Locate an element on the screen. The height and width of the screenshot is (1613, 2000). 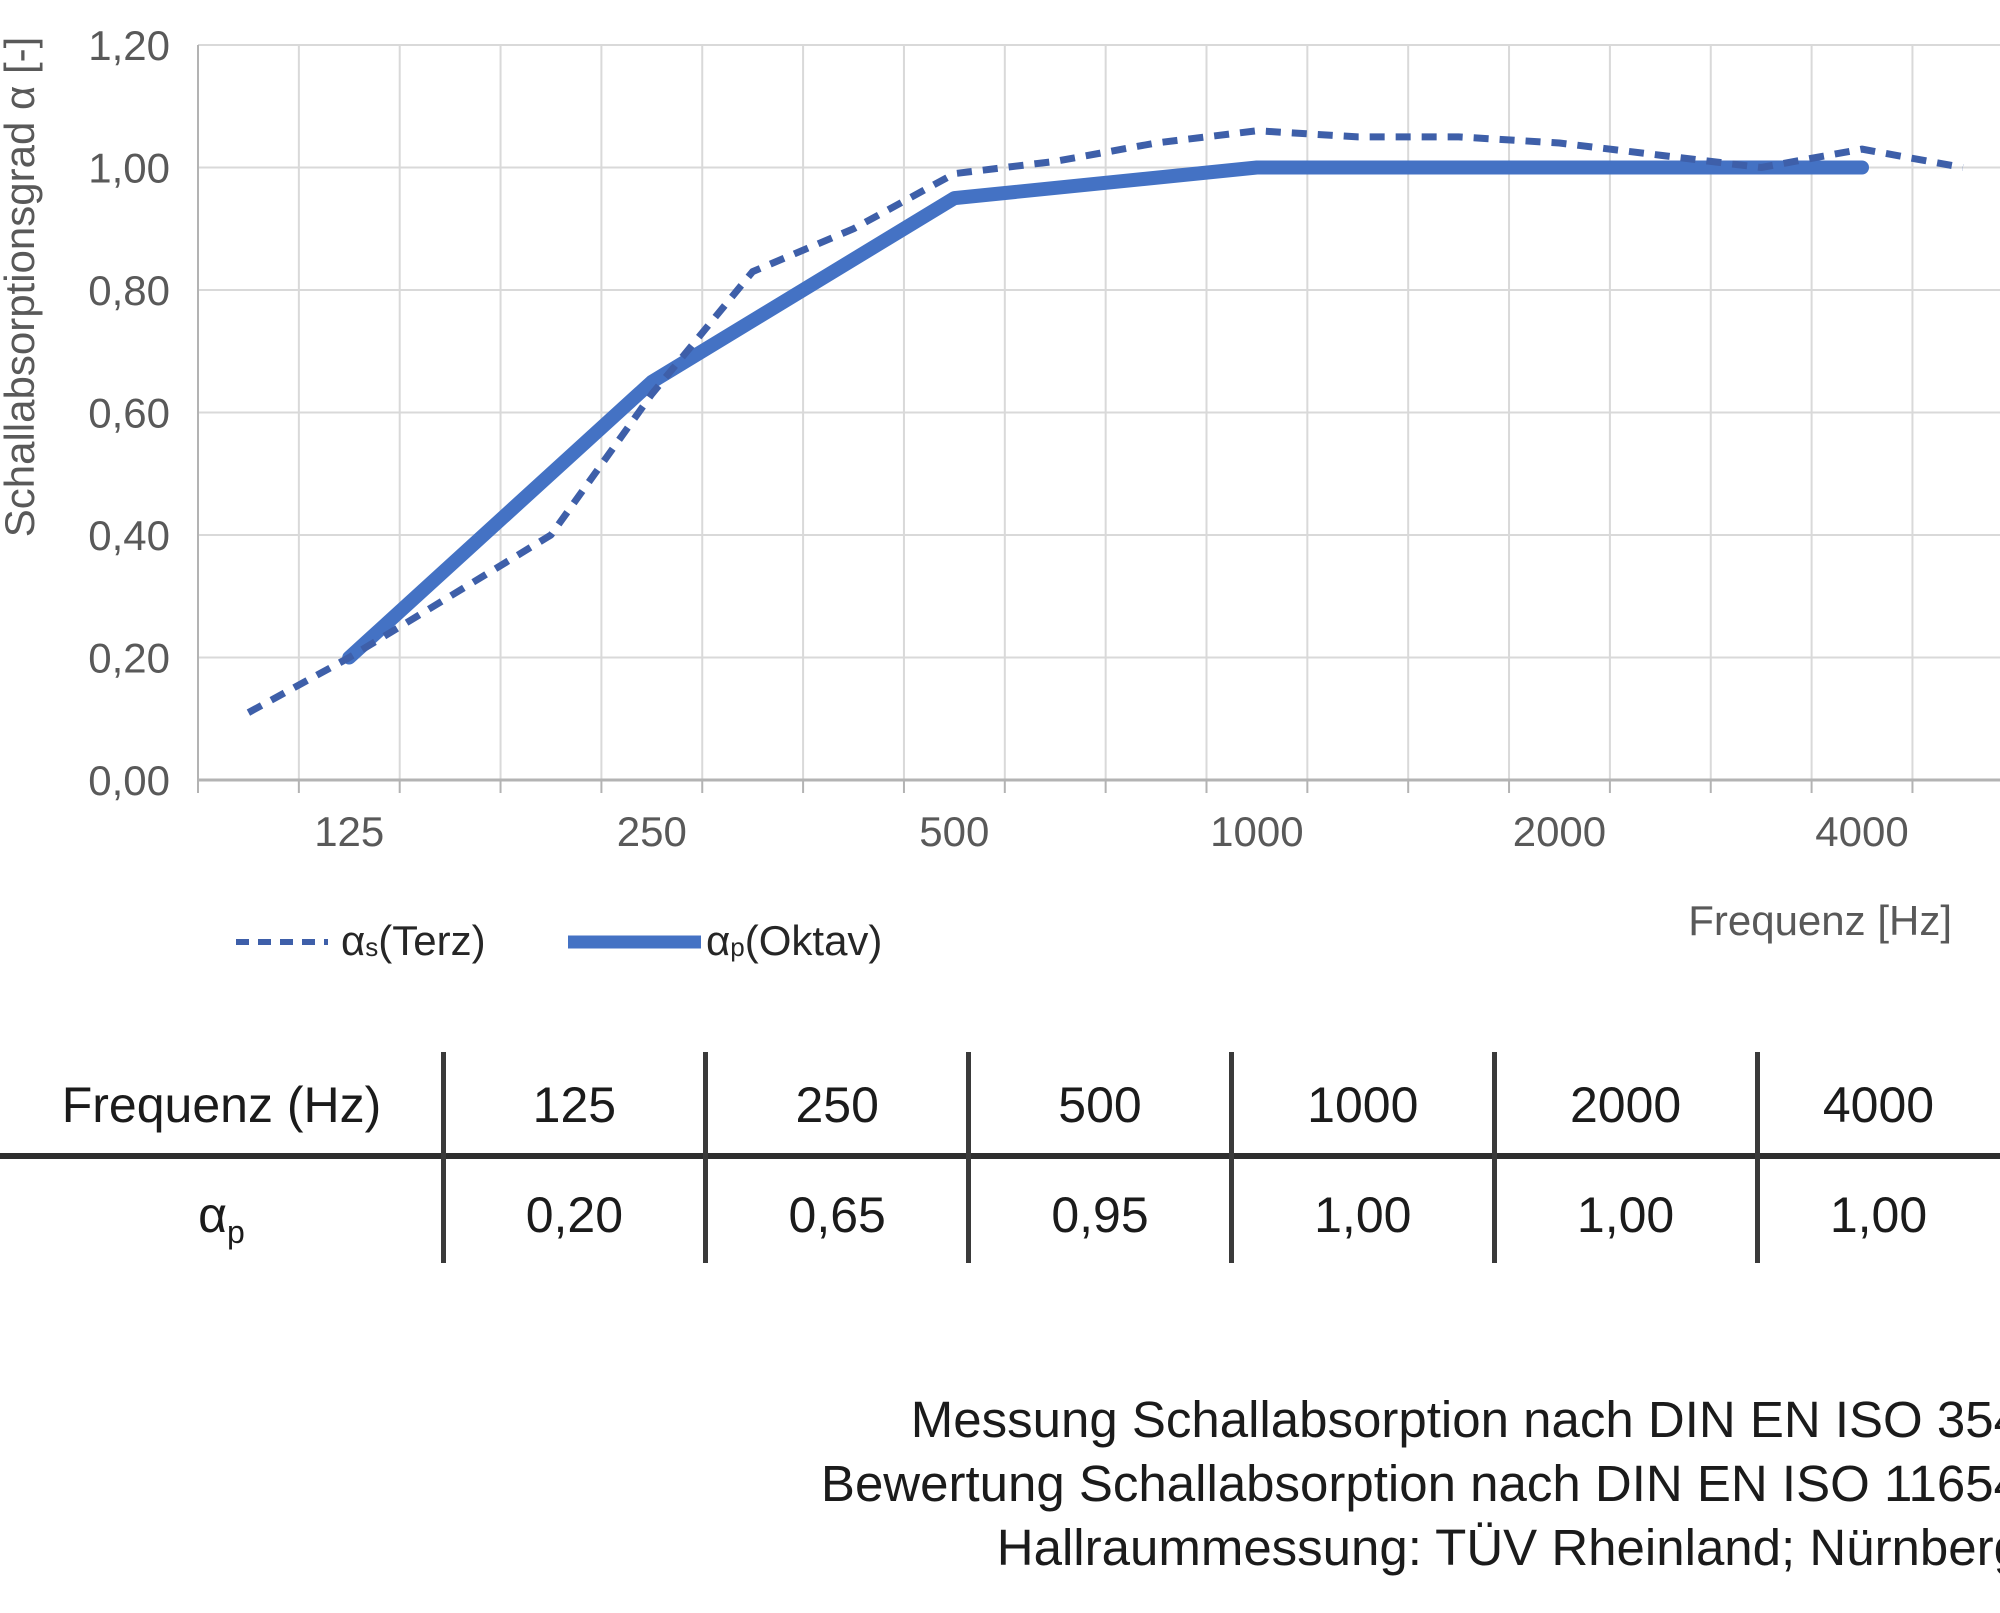
x-tick-label: 500 is located at coordinates (954, 831).